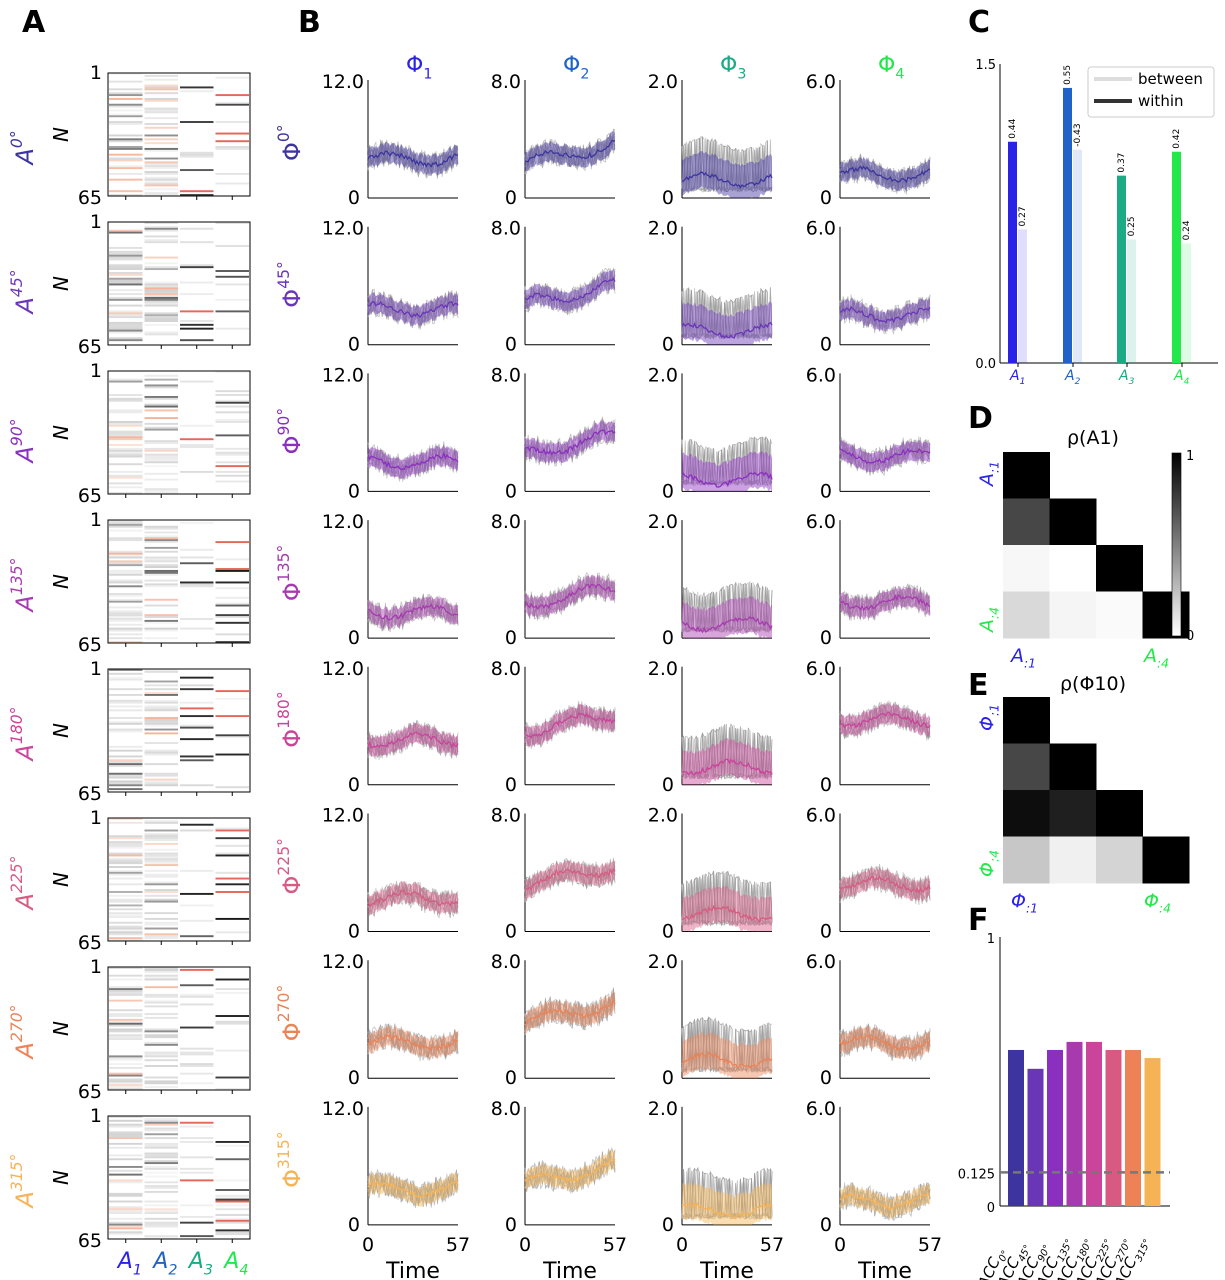  I want to click on matrix-ylabel-last: Φ:4, so click(989, 863).